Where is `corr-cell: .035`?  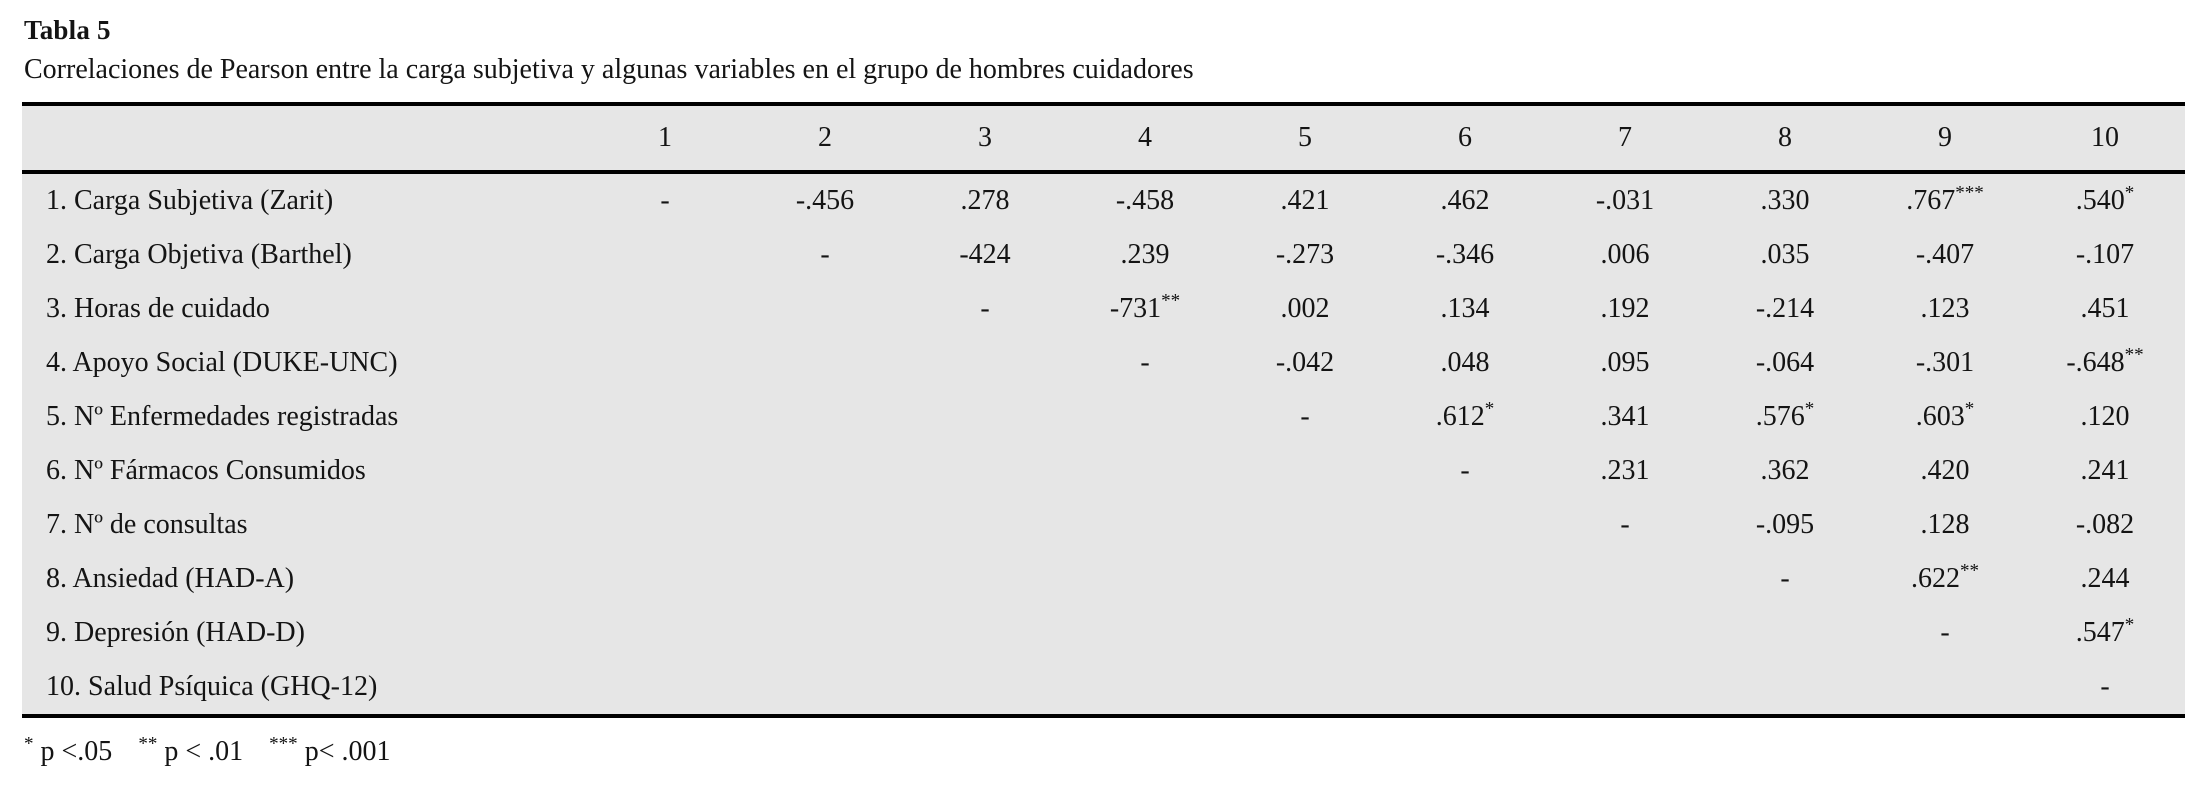
corr-cell: .035 is located at coordinates (1785, 255).